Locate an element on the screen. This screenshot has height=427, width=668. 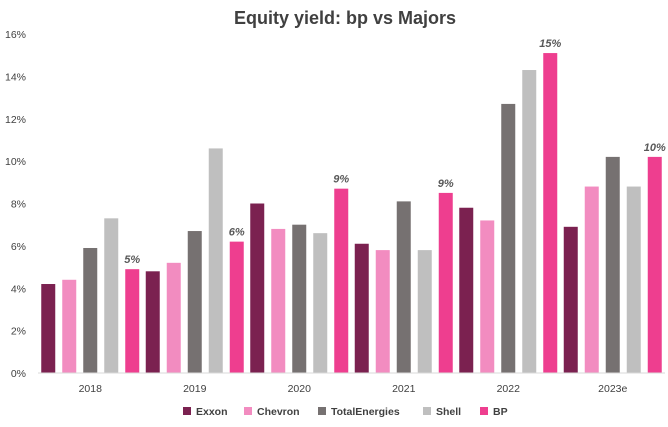
bar-totalenergies-2018 is located at coordinates (90, 310).